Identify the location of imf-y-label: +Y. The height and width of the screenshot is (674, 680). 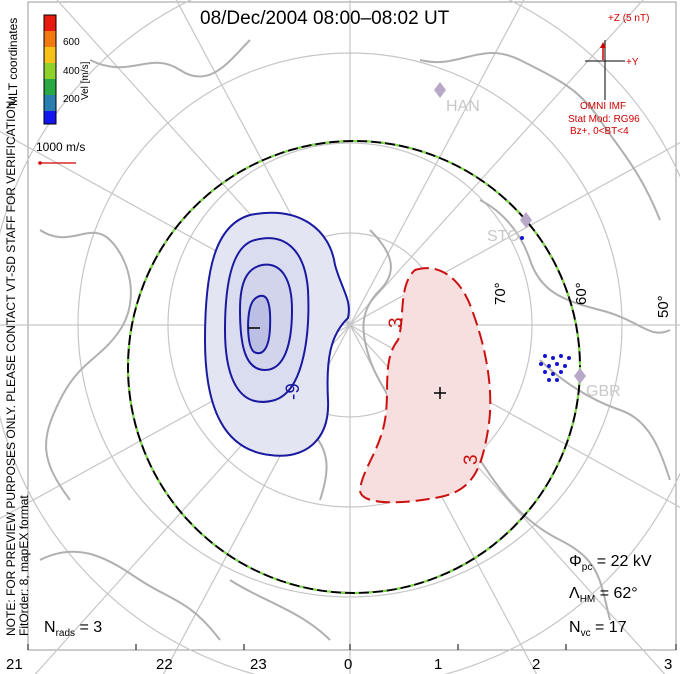
(632, 62).